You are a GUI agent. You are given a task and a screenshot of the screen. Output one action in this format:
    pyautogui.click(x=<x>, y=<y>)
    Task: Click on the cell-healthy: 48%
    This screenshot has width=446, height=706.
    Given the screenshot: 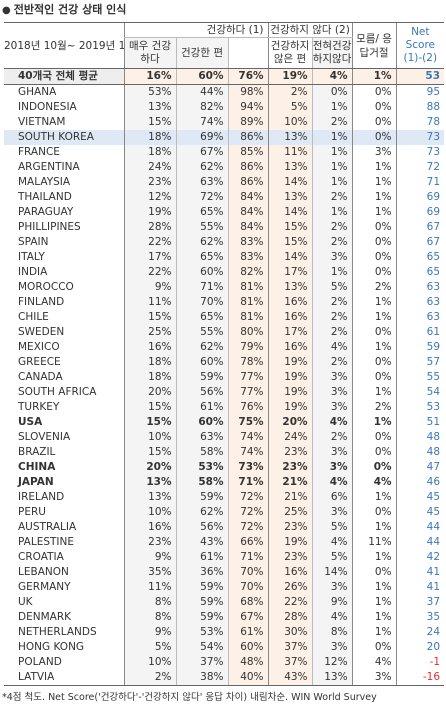 What is the action you would take?
    pyautogui.click(x=248, y=662)
    